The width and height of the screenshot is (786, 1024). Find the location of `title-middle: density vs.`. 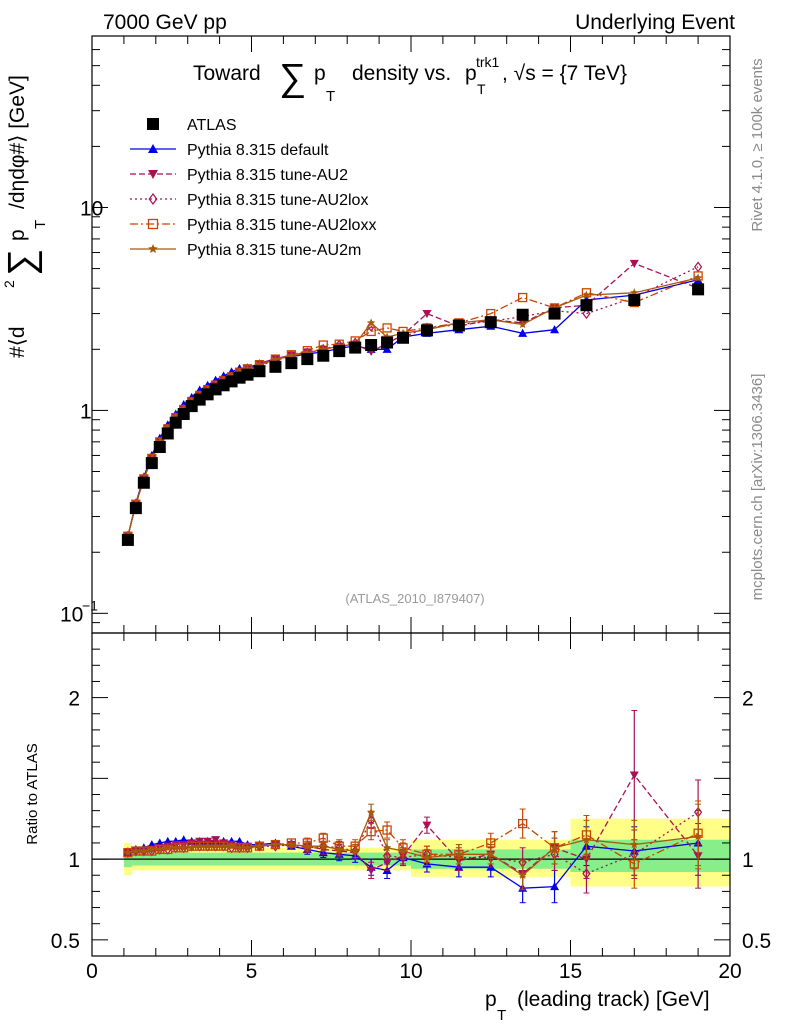

title-middle: density vs. is located at coordinates (401, 73).